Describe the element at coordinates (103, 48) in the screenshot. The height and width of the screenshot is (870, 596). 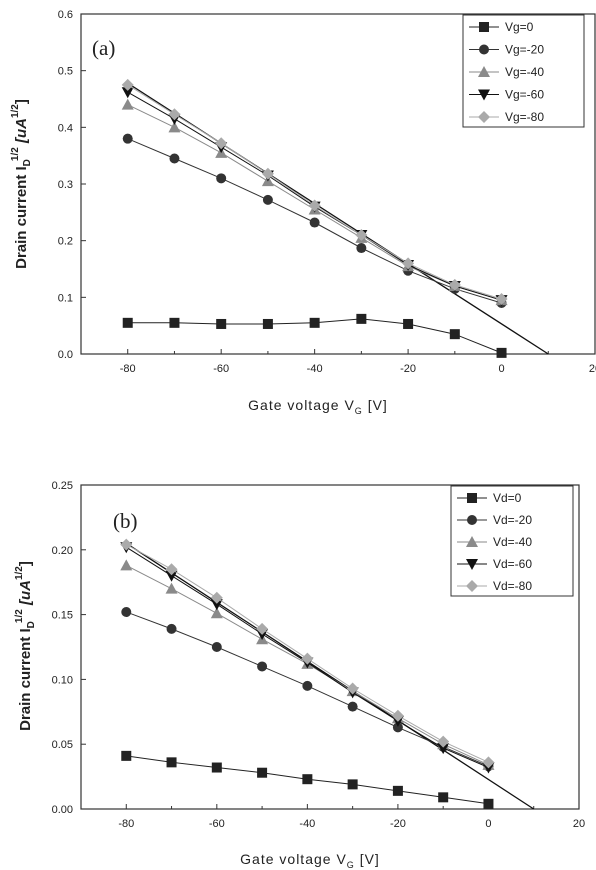
I see `panel-label: (a)` at that location.